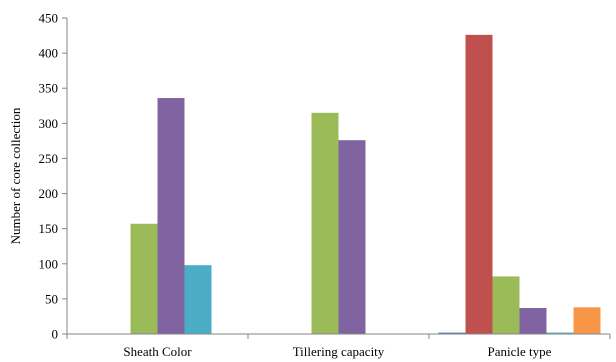 Image resolution: width=616 pixels, height=362 pixels. What do you see at coordinates (49, 193) in the screenshot?
I see `y-tick-label: 200` at bounding box center [49, 193].